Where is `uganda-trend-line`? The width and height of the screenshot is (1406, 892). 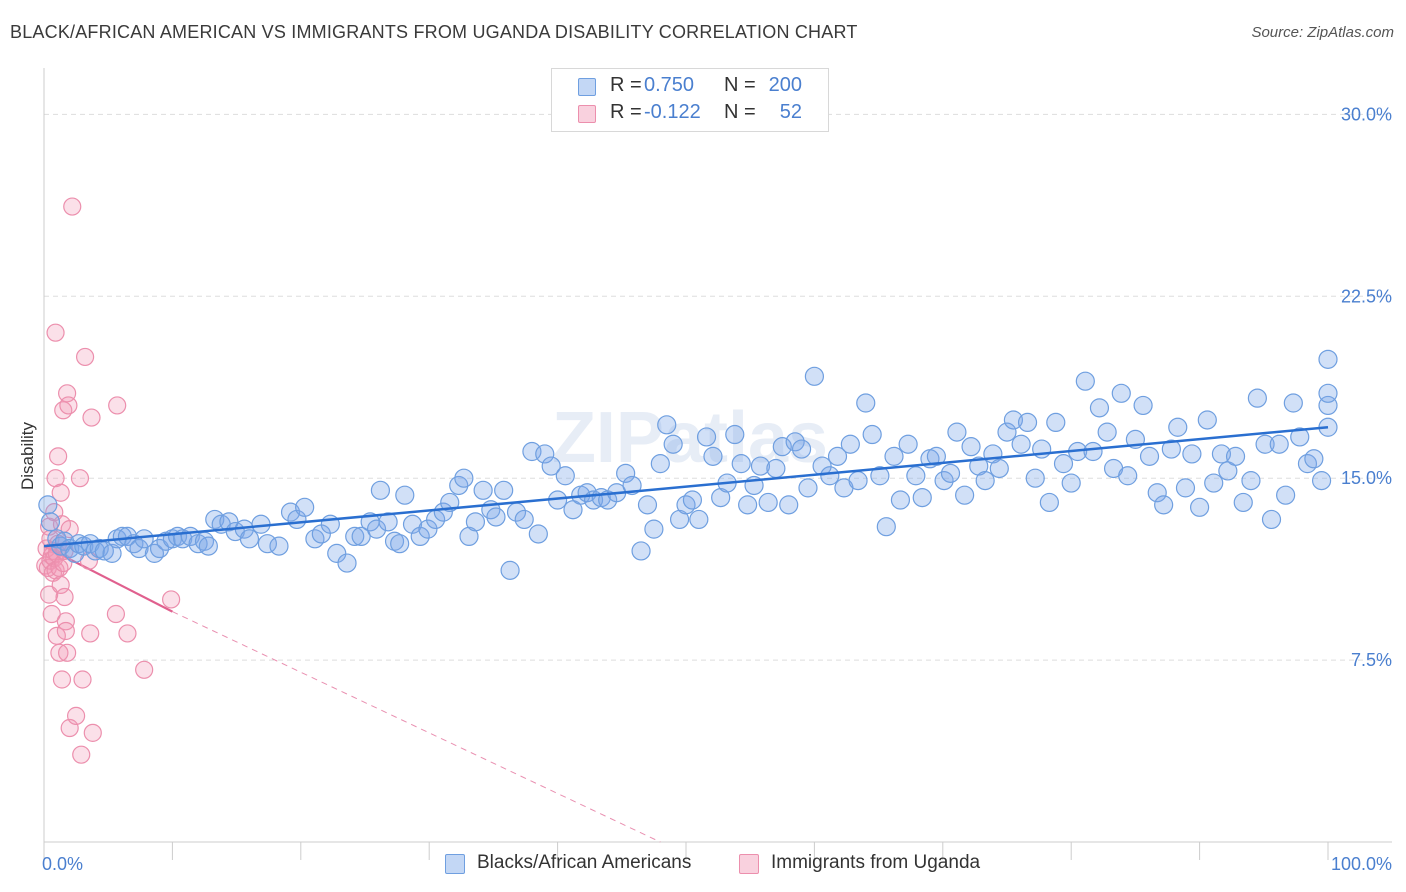 uganda-trend-line is located at coordinates (352, 694).